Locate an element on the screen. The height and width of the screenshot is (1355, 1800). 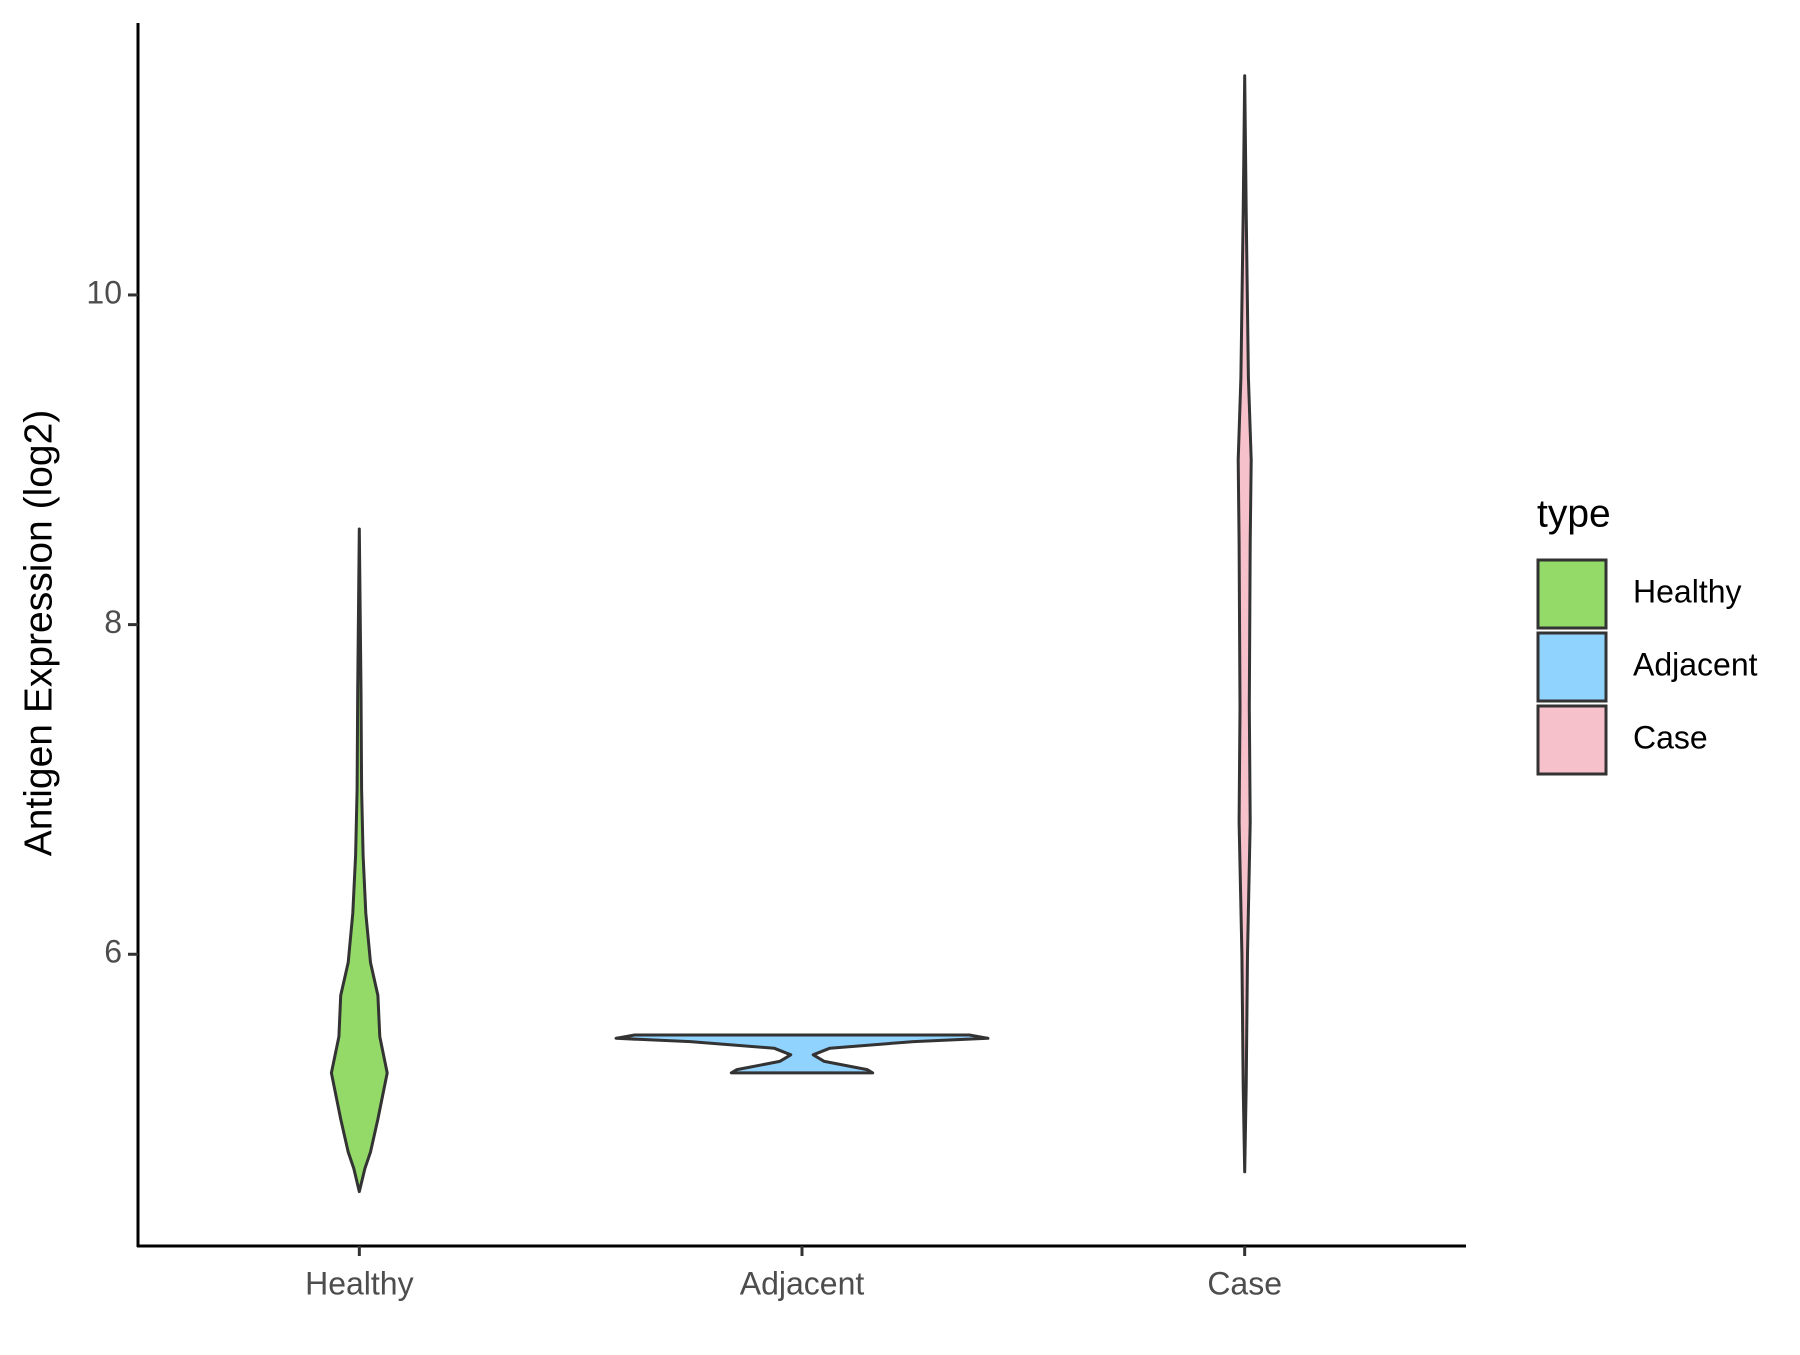
x-tick-label: Case is located at coordinates (1244, 1283).